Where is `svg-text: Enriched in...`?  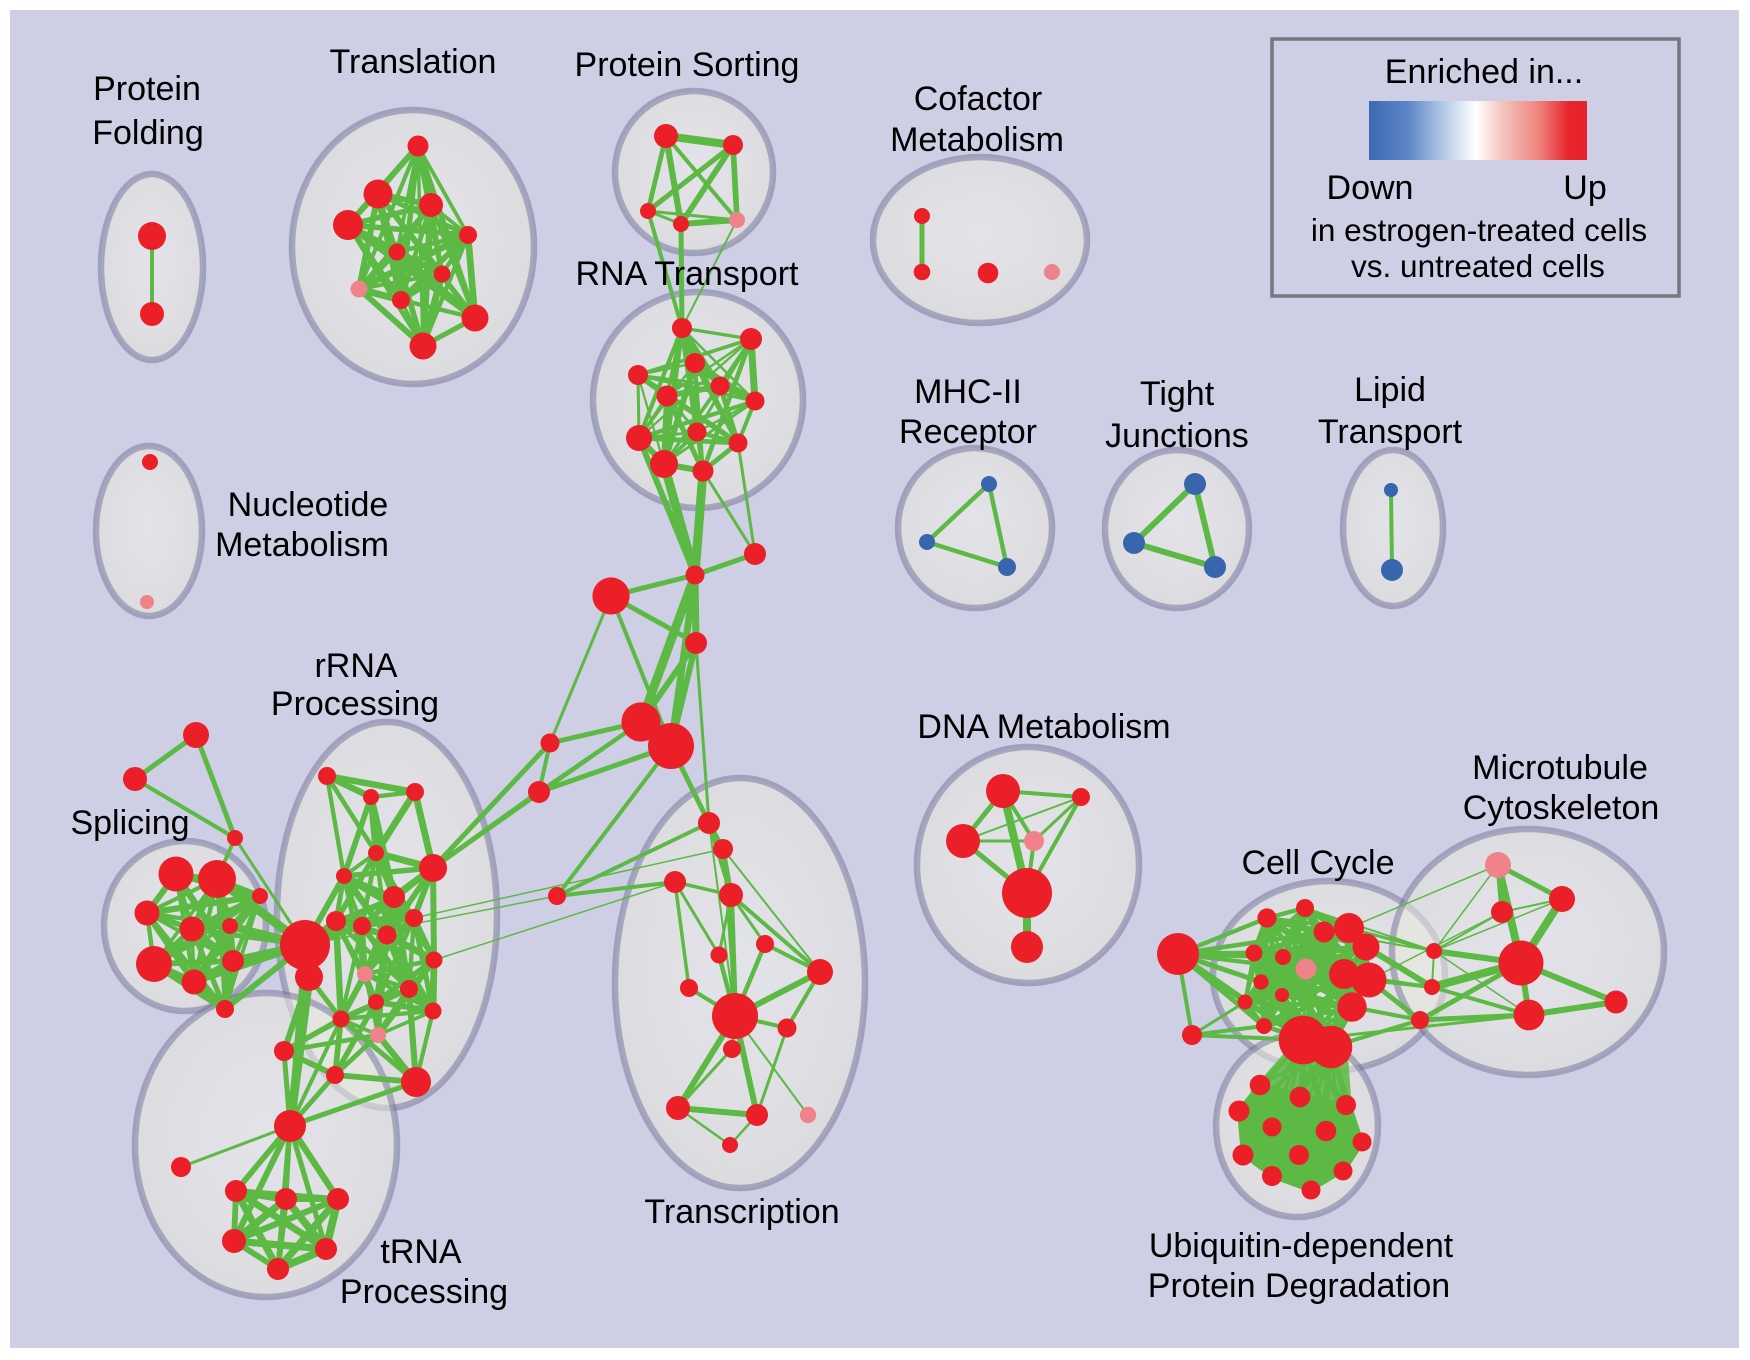 svg-text: Enriched in... is located at coordinates (1484, 72).